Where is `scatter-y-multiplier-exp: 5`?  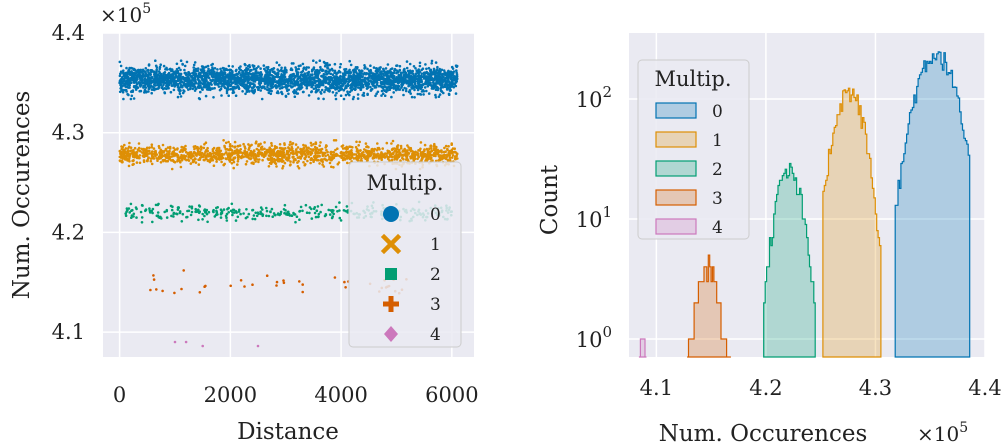 scatter-y-multiplier-exp: 5 is located at coordinates (146, 9).